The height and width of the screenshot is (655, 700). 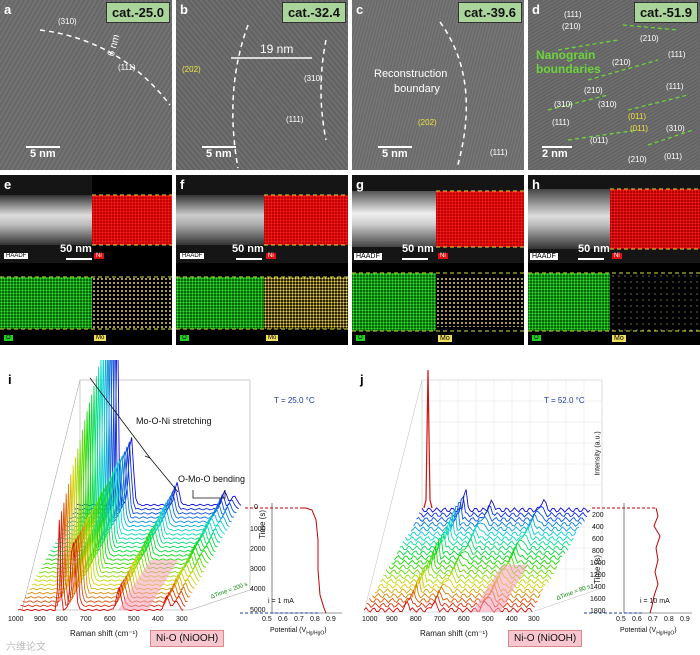 I want to click on x-tick-i: 400, so click(x=158, y=619).